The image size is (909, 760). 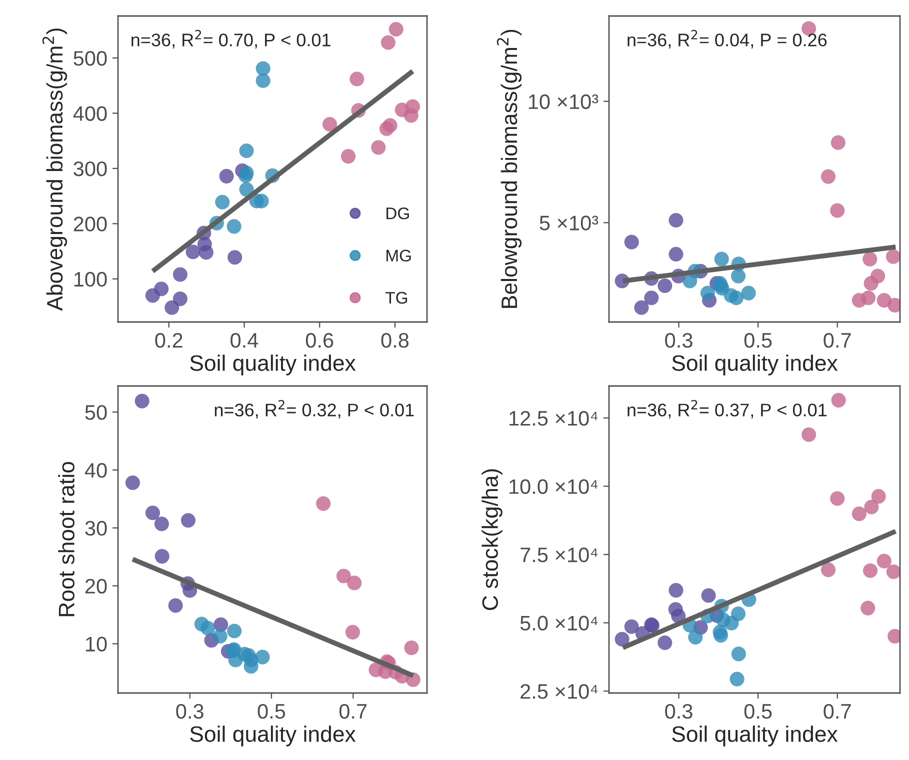 What do you see at coordinates (492, 539) in the screenshot?
I see `y-axis-title: C stock(kg/ha)` at bounding box center [492, 539].